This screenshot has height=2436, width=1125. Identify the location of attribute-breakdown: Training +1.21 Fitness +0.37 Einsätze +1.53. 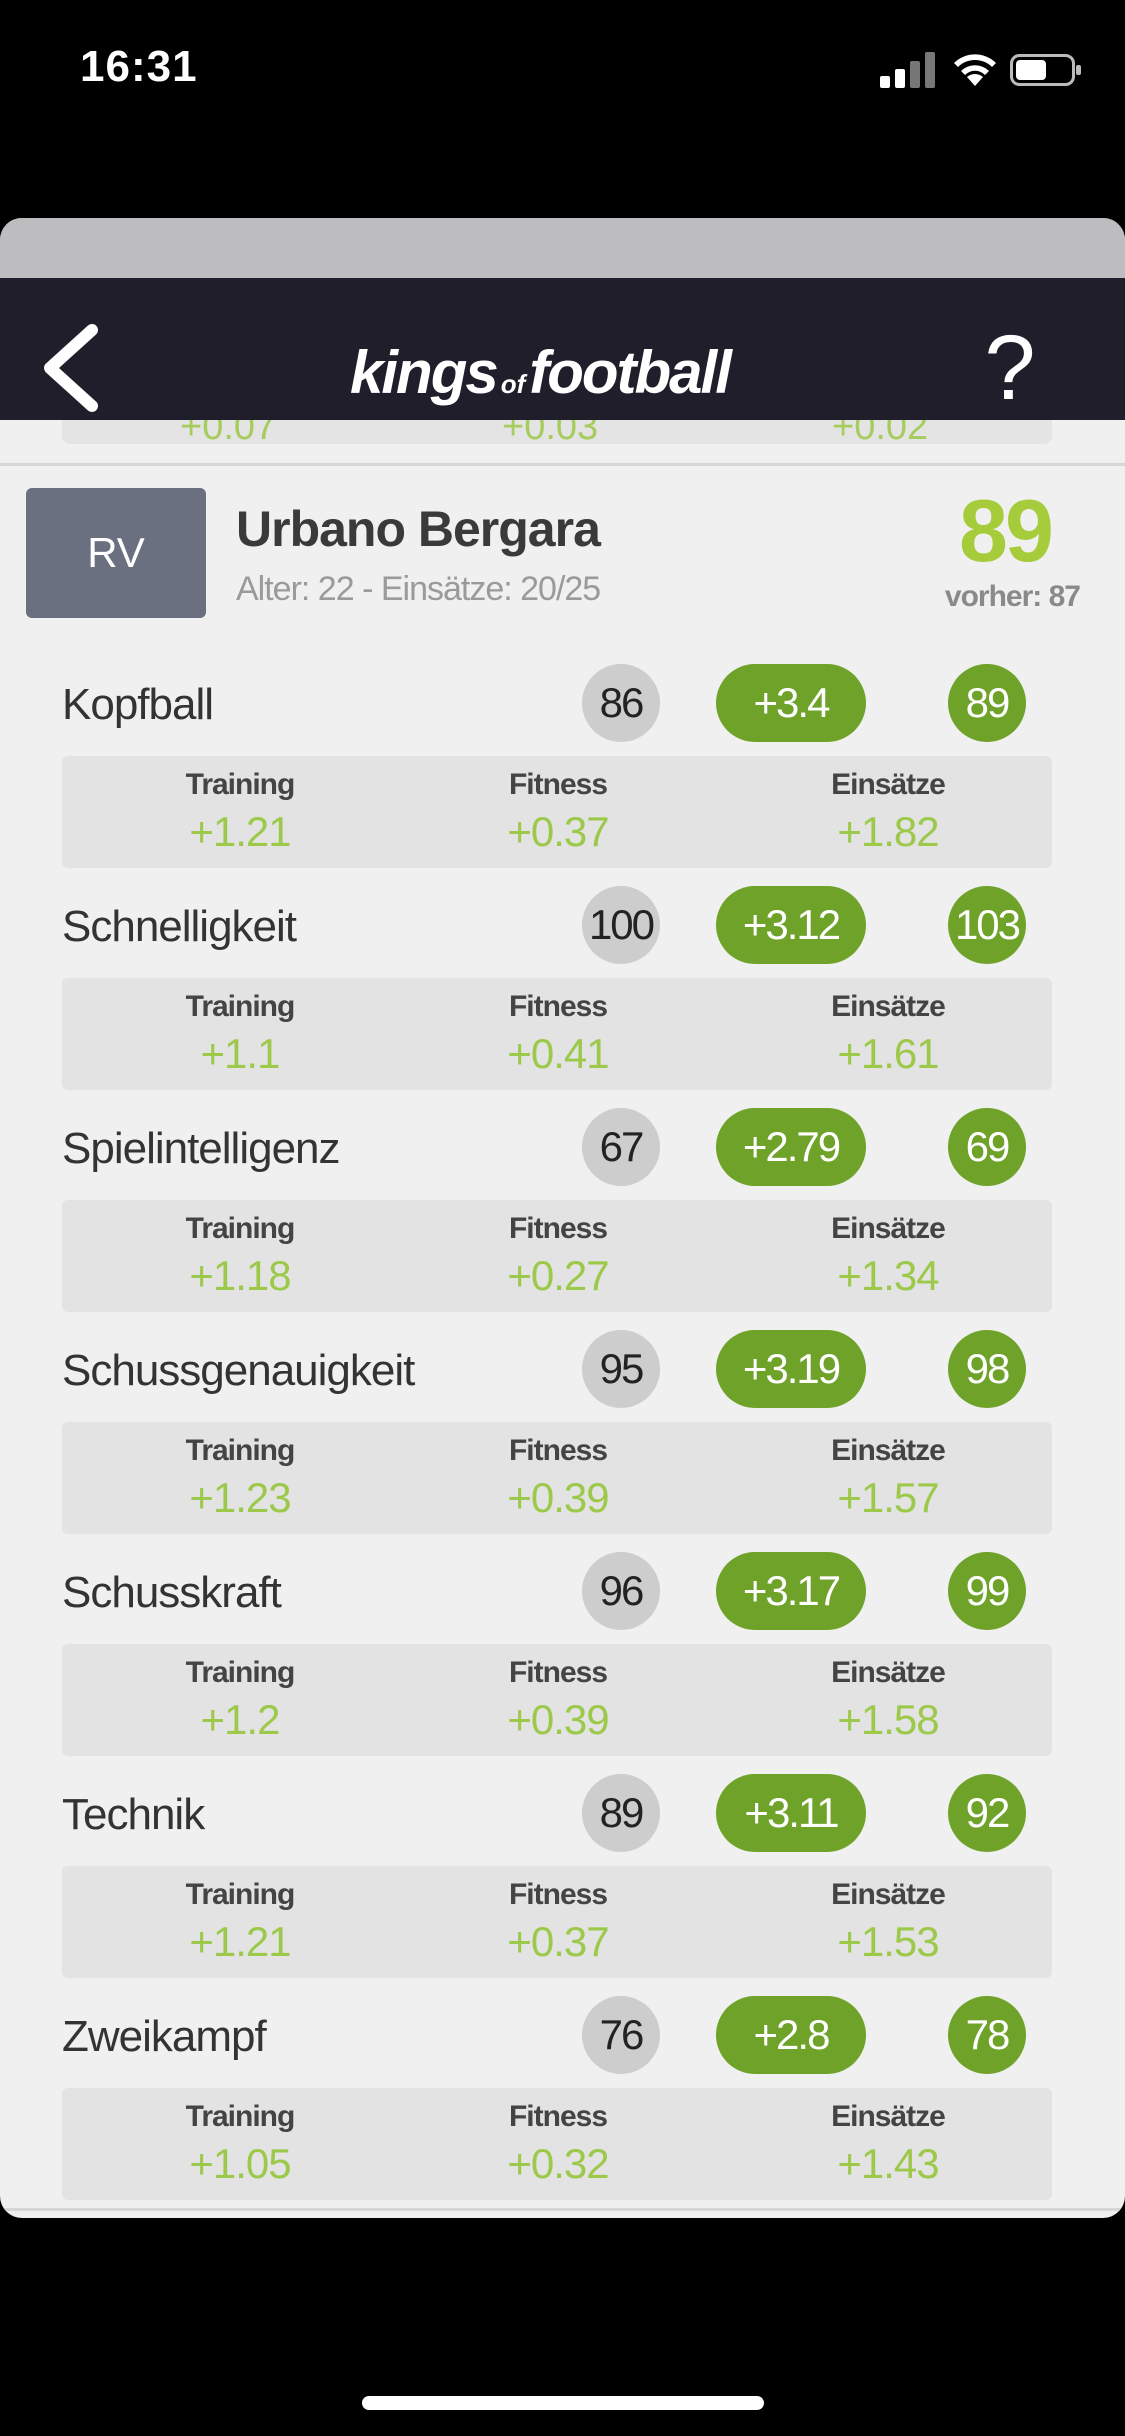
(557, 1922).